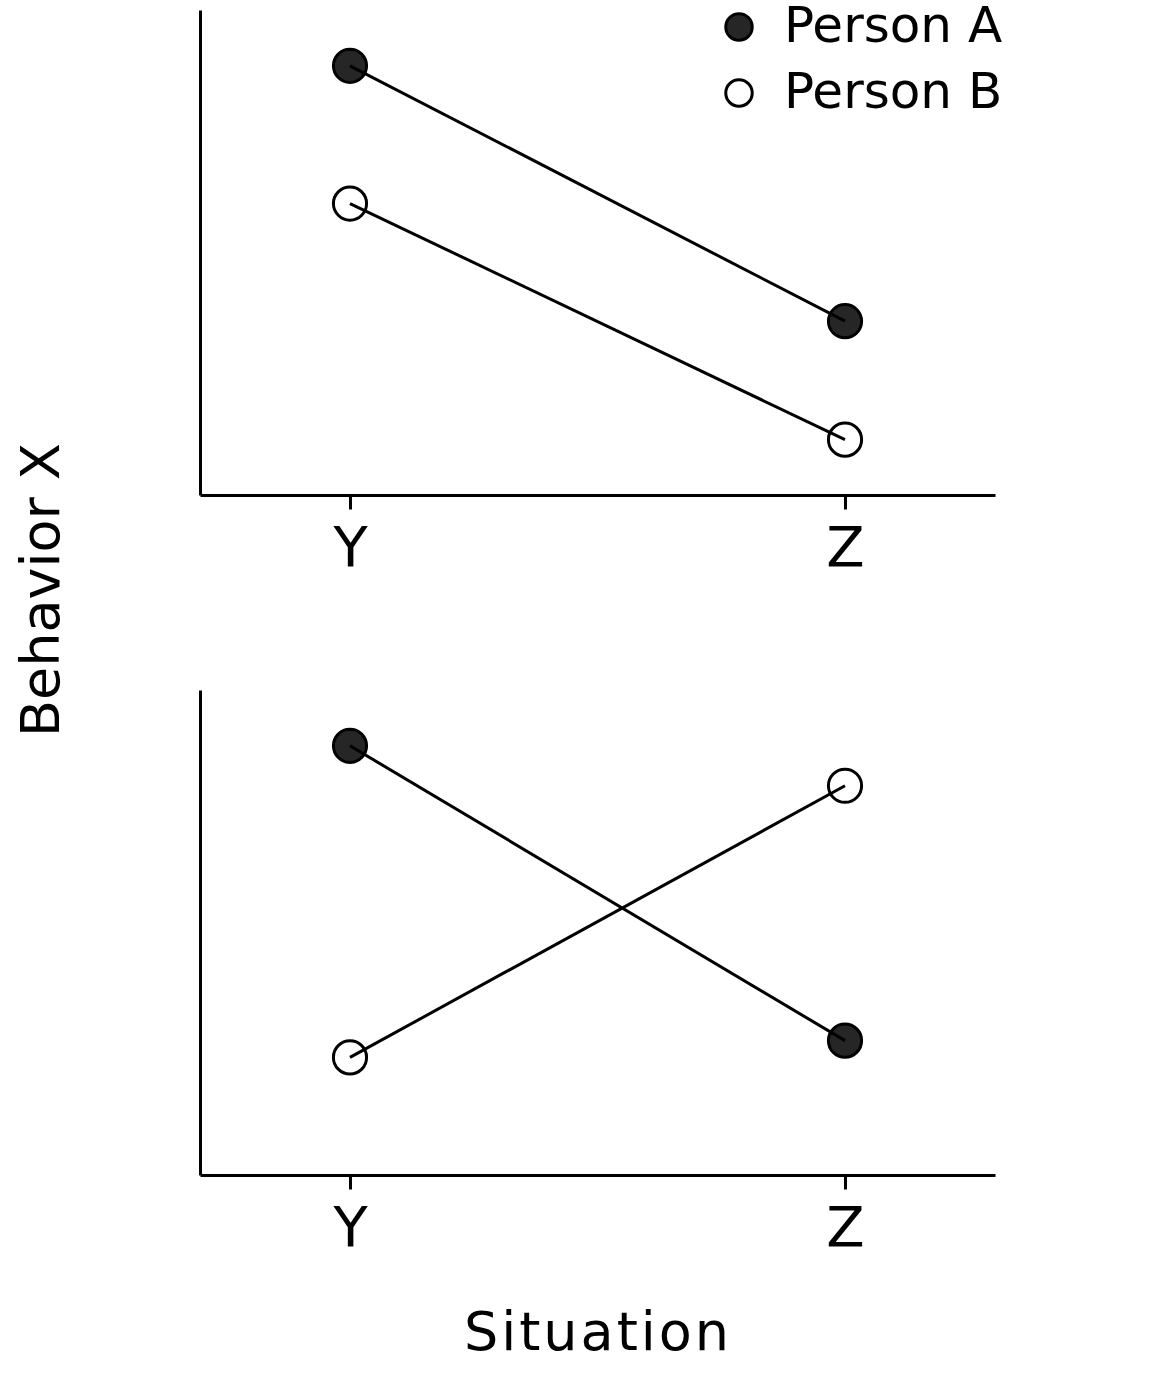 Image resolution: width=1171 pixels, height=1384 pixels. What do you see at coordinates (598, 1331) in the screenshot?
I see `x-axis-title: Situation` at bounding box center [598, 1331].